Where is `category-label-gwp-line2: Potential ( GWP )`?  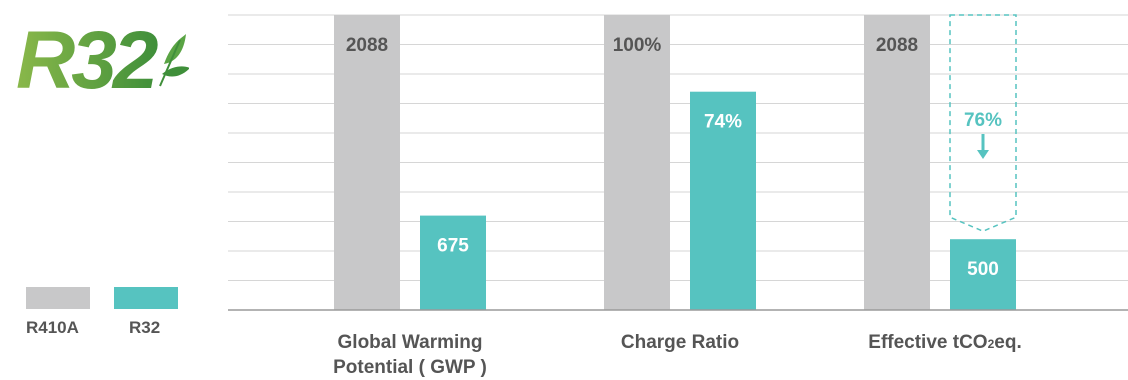
category-label-gwp-line2: Potential ( GWP ) is located at coordinates (410, 367).